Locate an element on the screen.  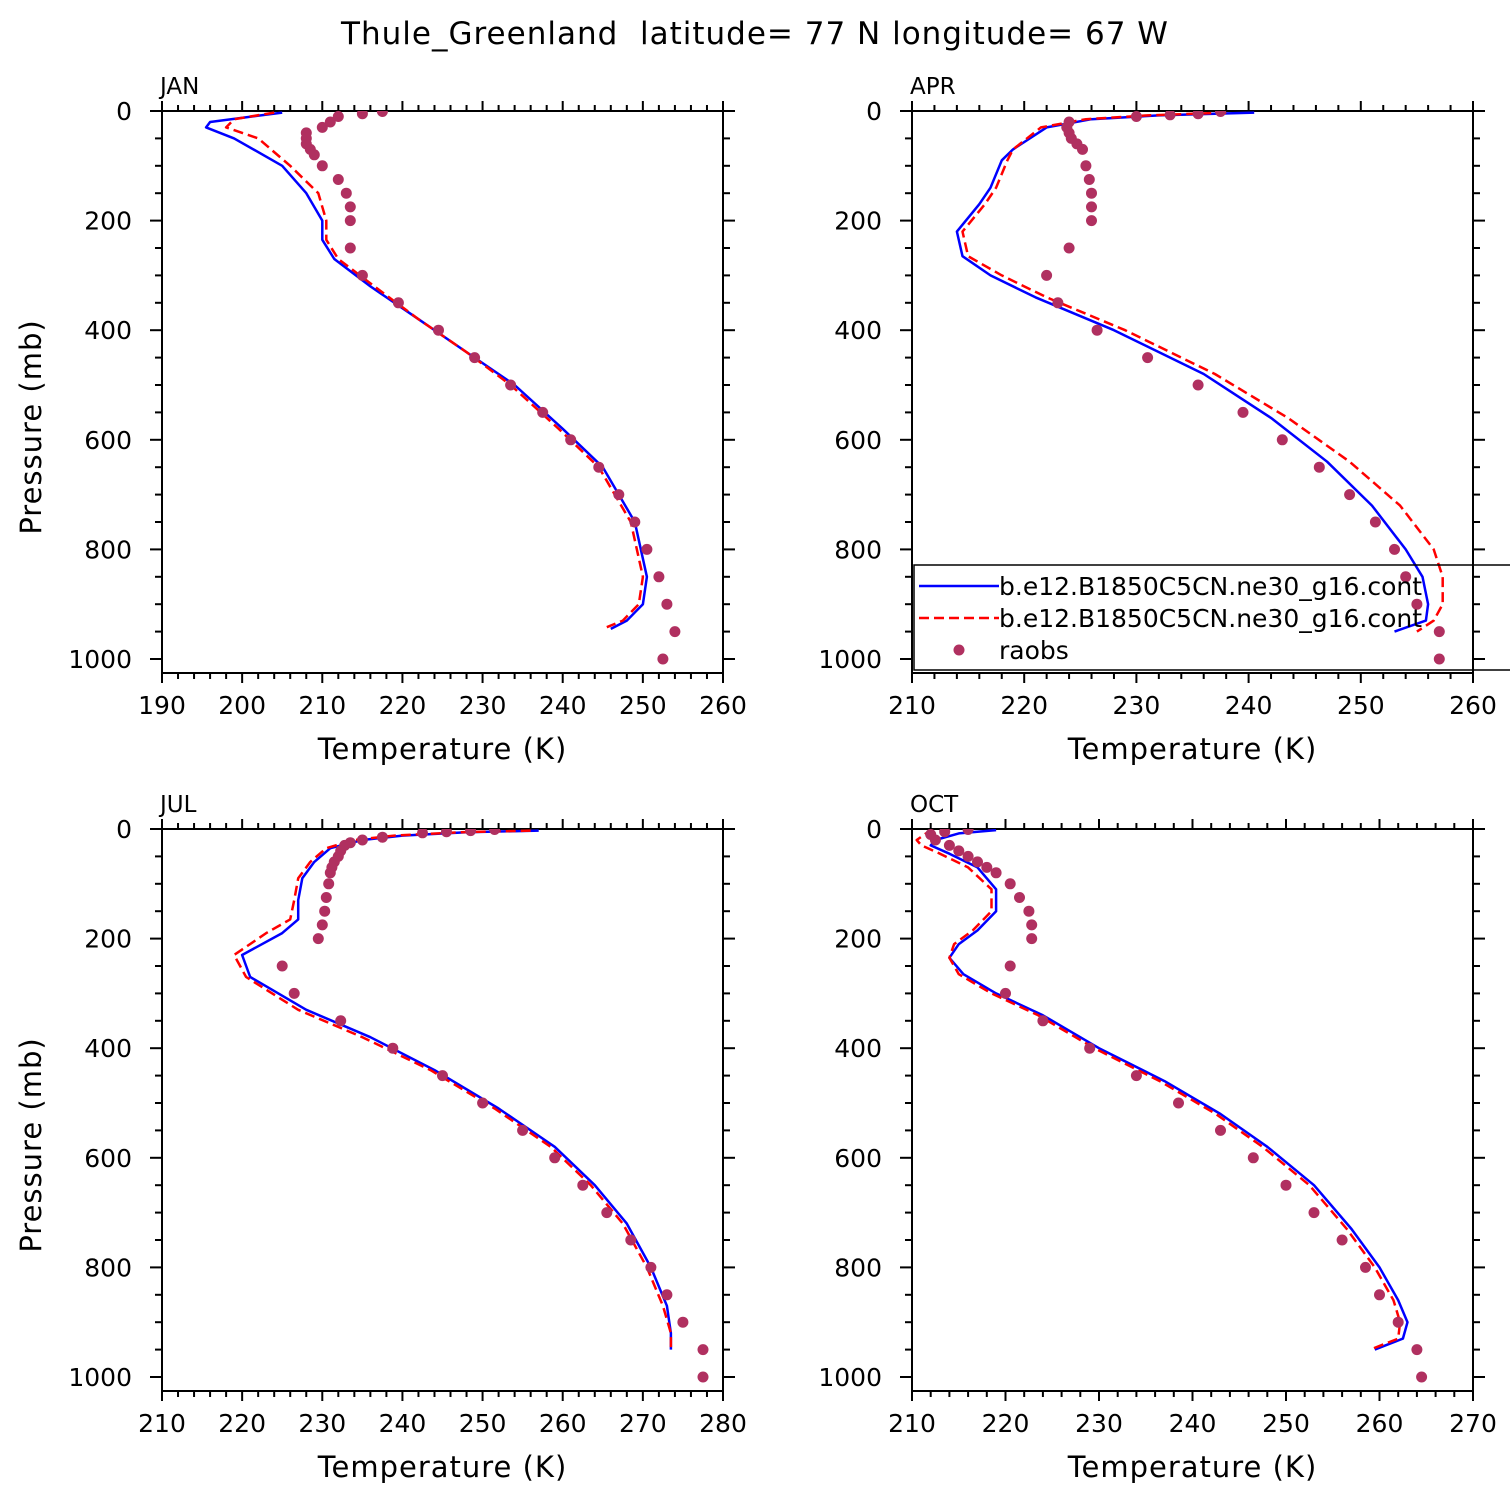
y-tick-label: 200 is located at coordinates (858, 939).